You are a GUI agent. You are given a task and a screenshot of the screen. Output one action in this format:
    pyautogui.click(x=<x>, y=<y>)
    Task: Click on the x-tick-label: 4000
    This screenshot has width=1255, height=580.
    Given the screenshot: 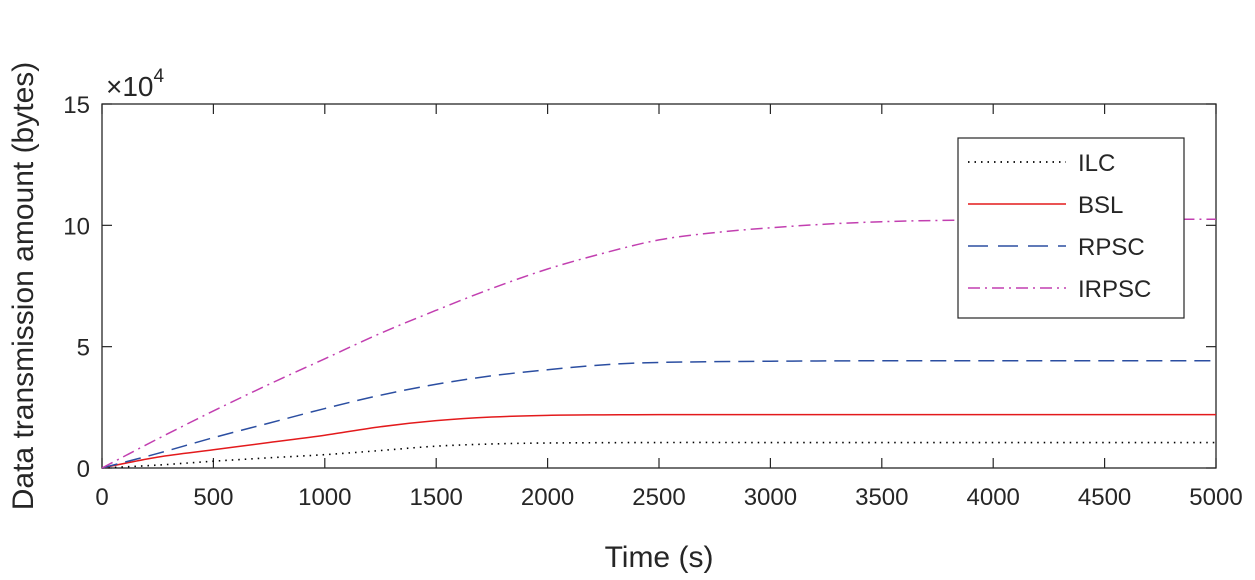 What is the action you would take?
    pyautogui.click(x=993, y=497)
    